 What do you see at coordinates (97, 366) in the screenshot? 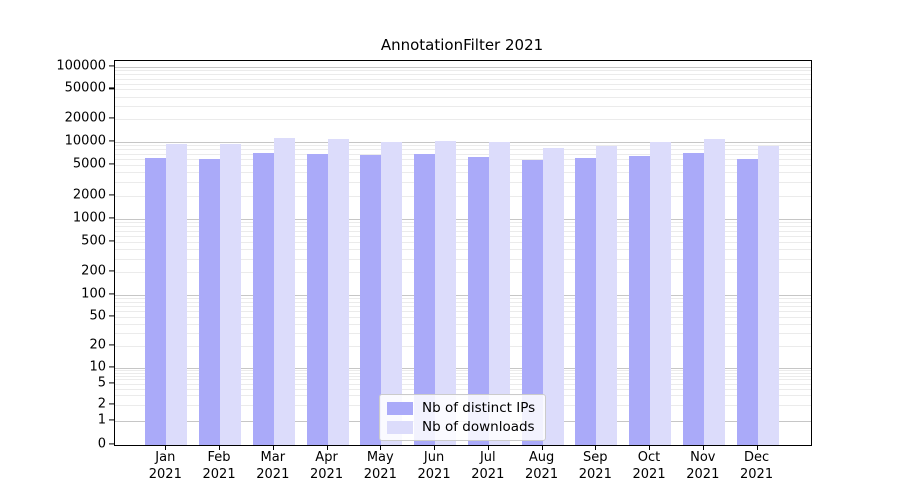
I see `y-tick-label: 10` at bounding box center [97, 366].